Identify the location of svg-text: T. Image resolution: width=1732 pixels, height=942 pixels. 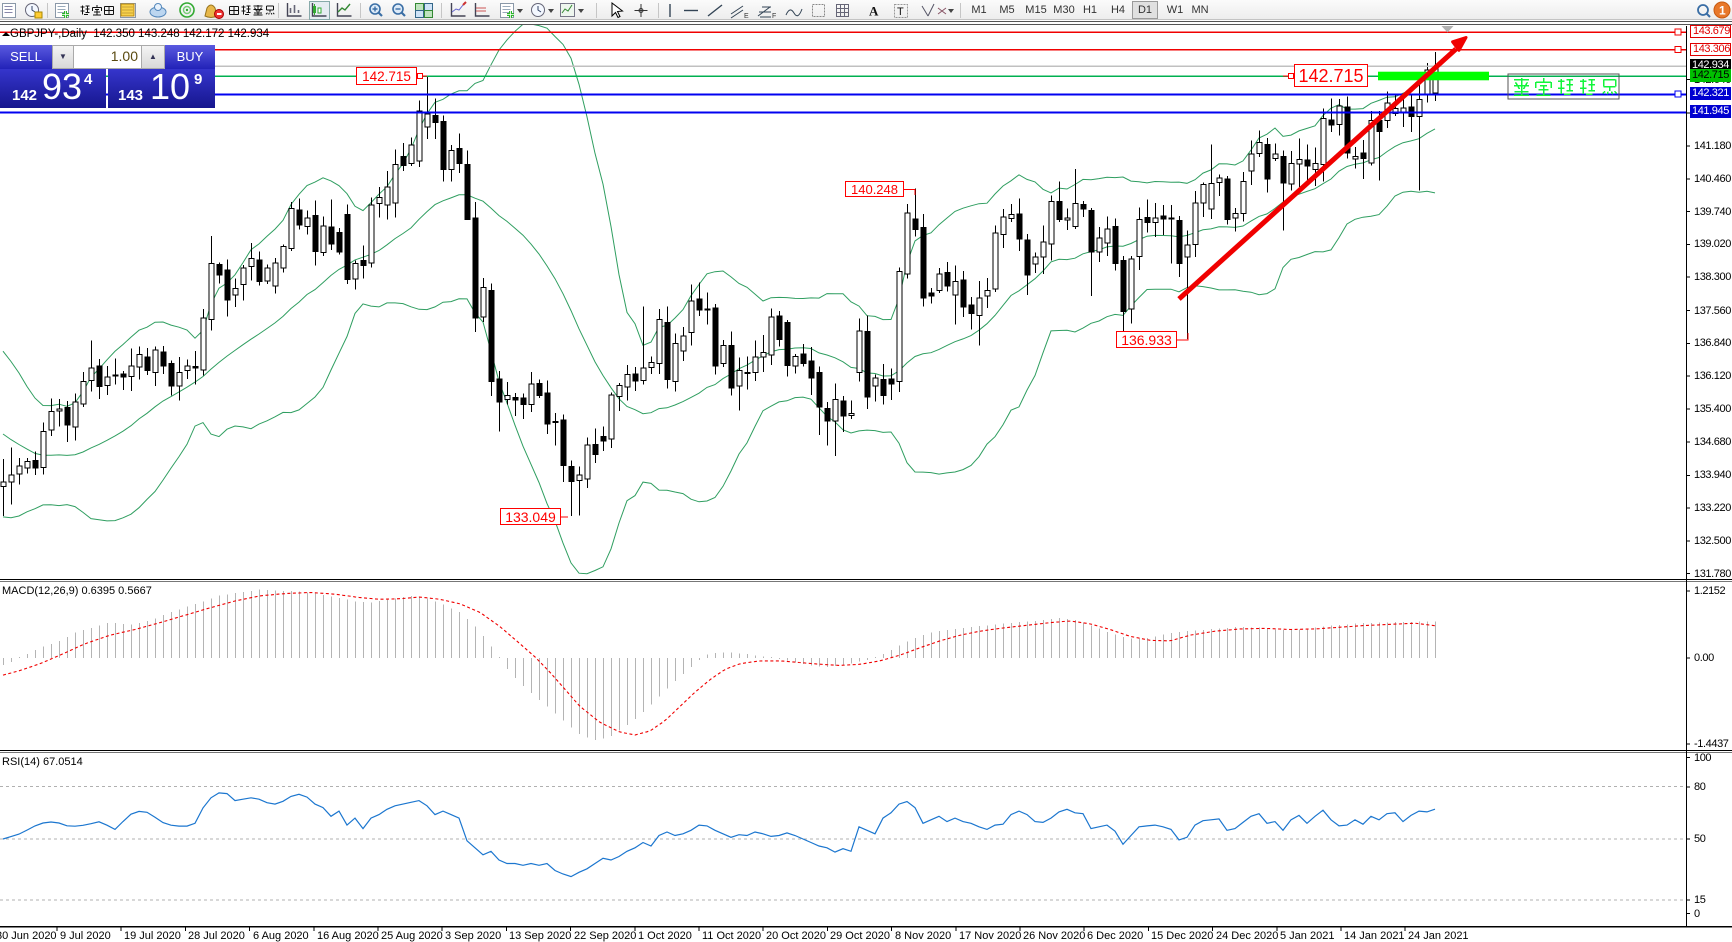
(900, 12).